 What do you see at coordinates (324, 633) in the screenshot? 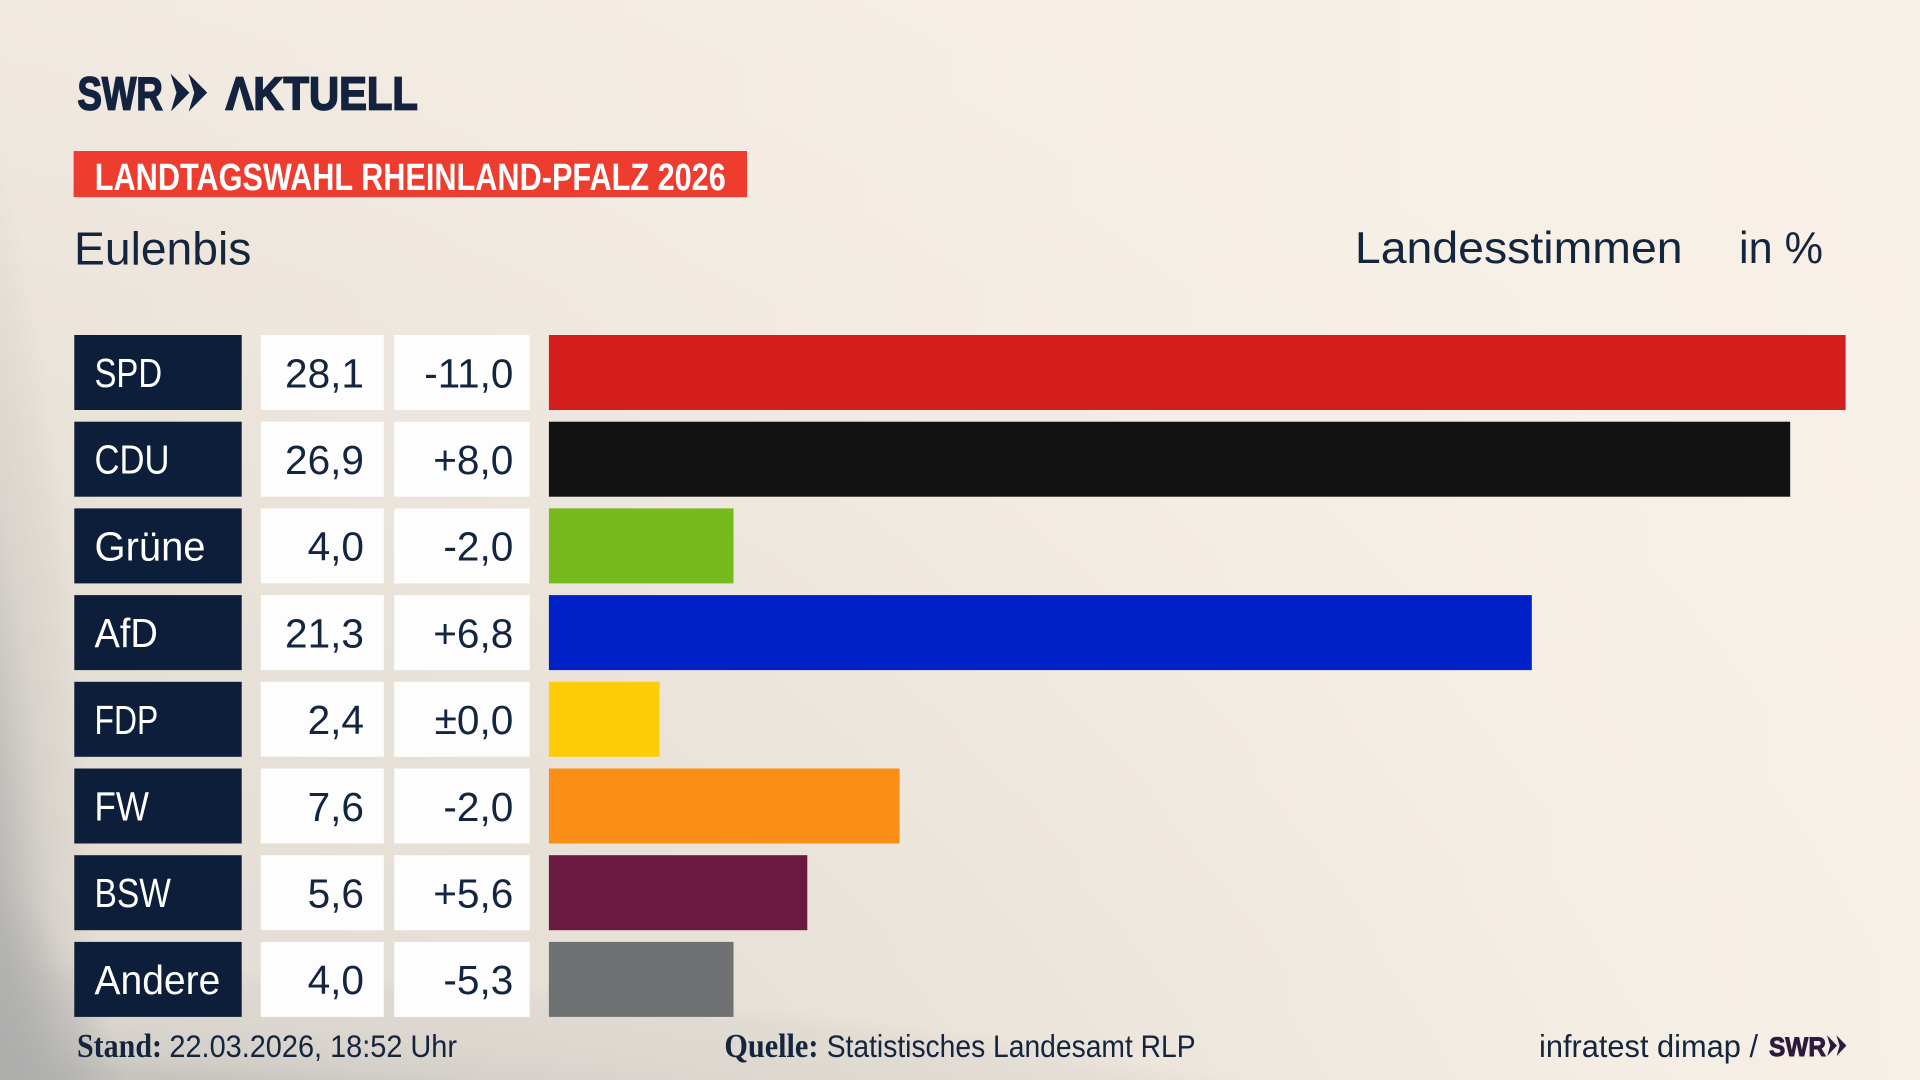
I see `svg-text: 21,3` at bounding box center [324, 633].